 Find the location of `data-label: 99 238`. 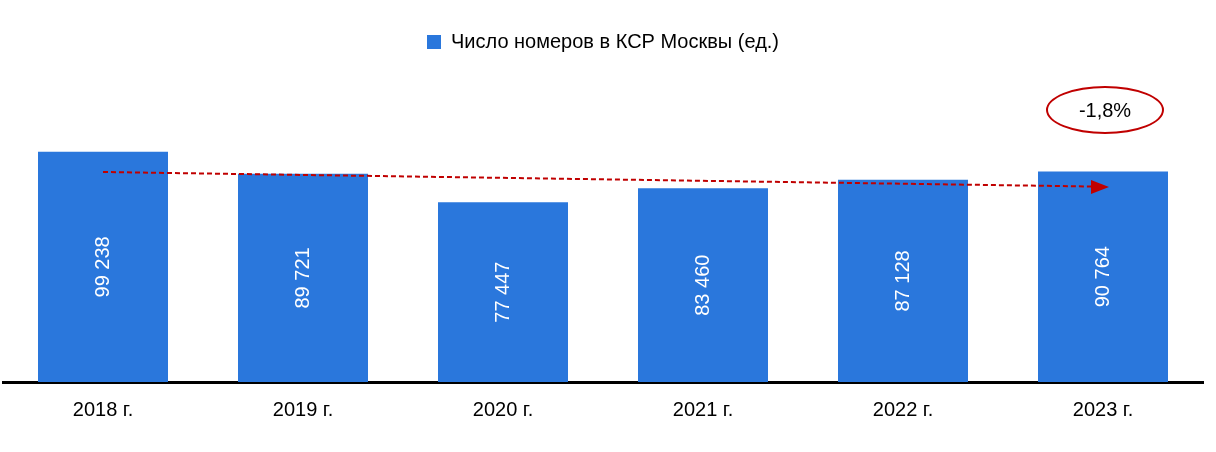

data-label: 99 238 is located at coordinates (101, 267).